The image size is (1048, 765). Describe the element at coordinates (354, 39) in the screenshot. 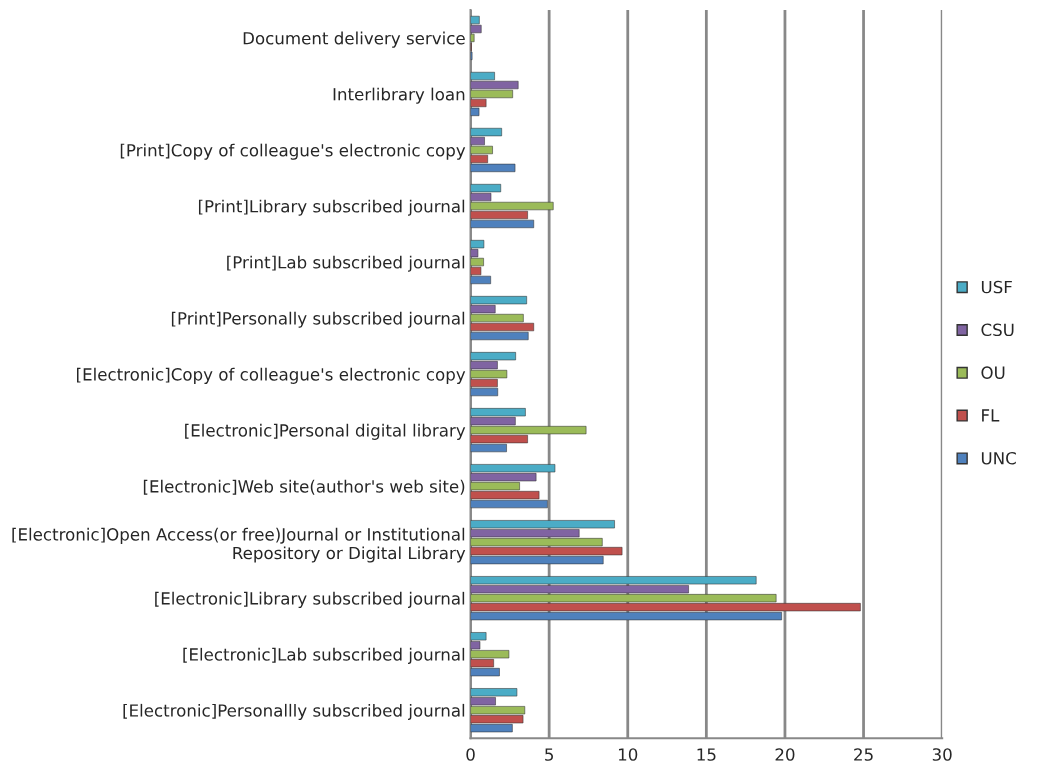

I see `y-tick-label: Document delivery service` at that location.